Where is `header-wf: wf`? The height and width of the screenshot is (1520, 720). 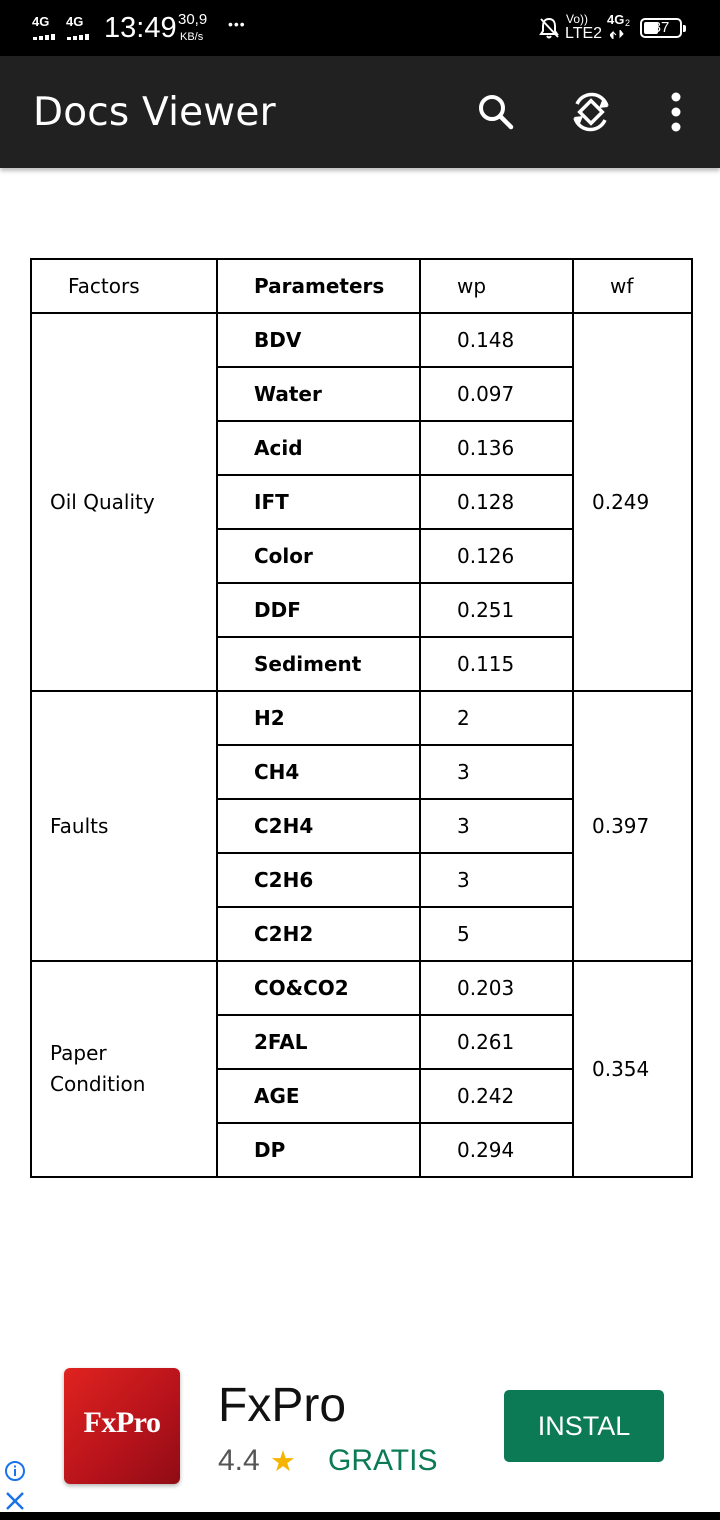 header-wf: wf is located at coordinates (632, 286).